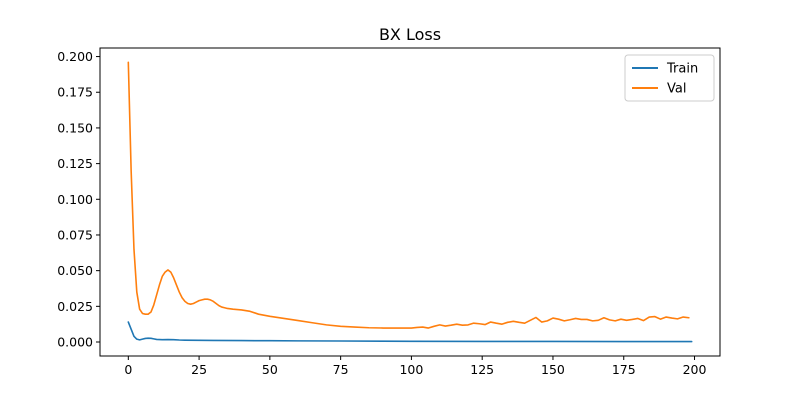 The width and height of the screenshot is (800, 400). What do you see at coordinates (75, 127) in the screenshot?
I see `y-tick-label: 0.150` at bounding box center [75, 127].